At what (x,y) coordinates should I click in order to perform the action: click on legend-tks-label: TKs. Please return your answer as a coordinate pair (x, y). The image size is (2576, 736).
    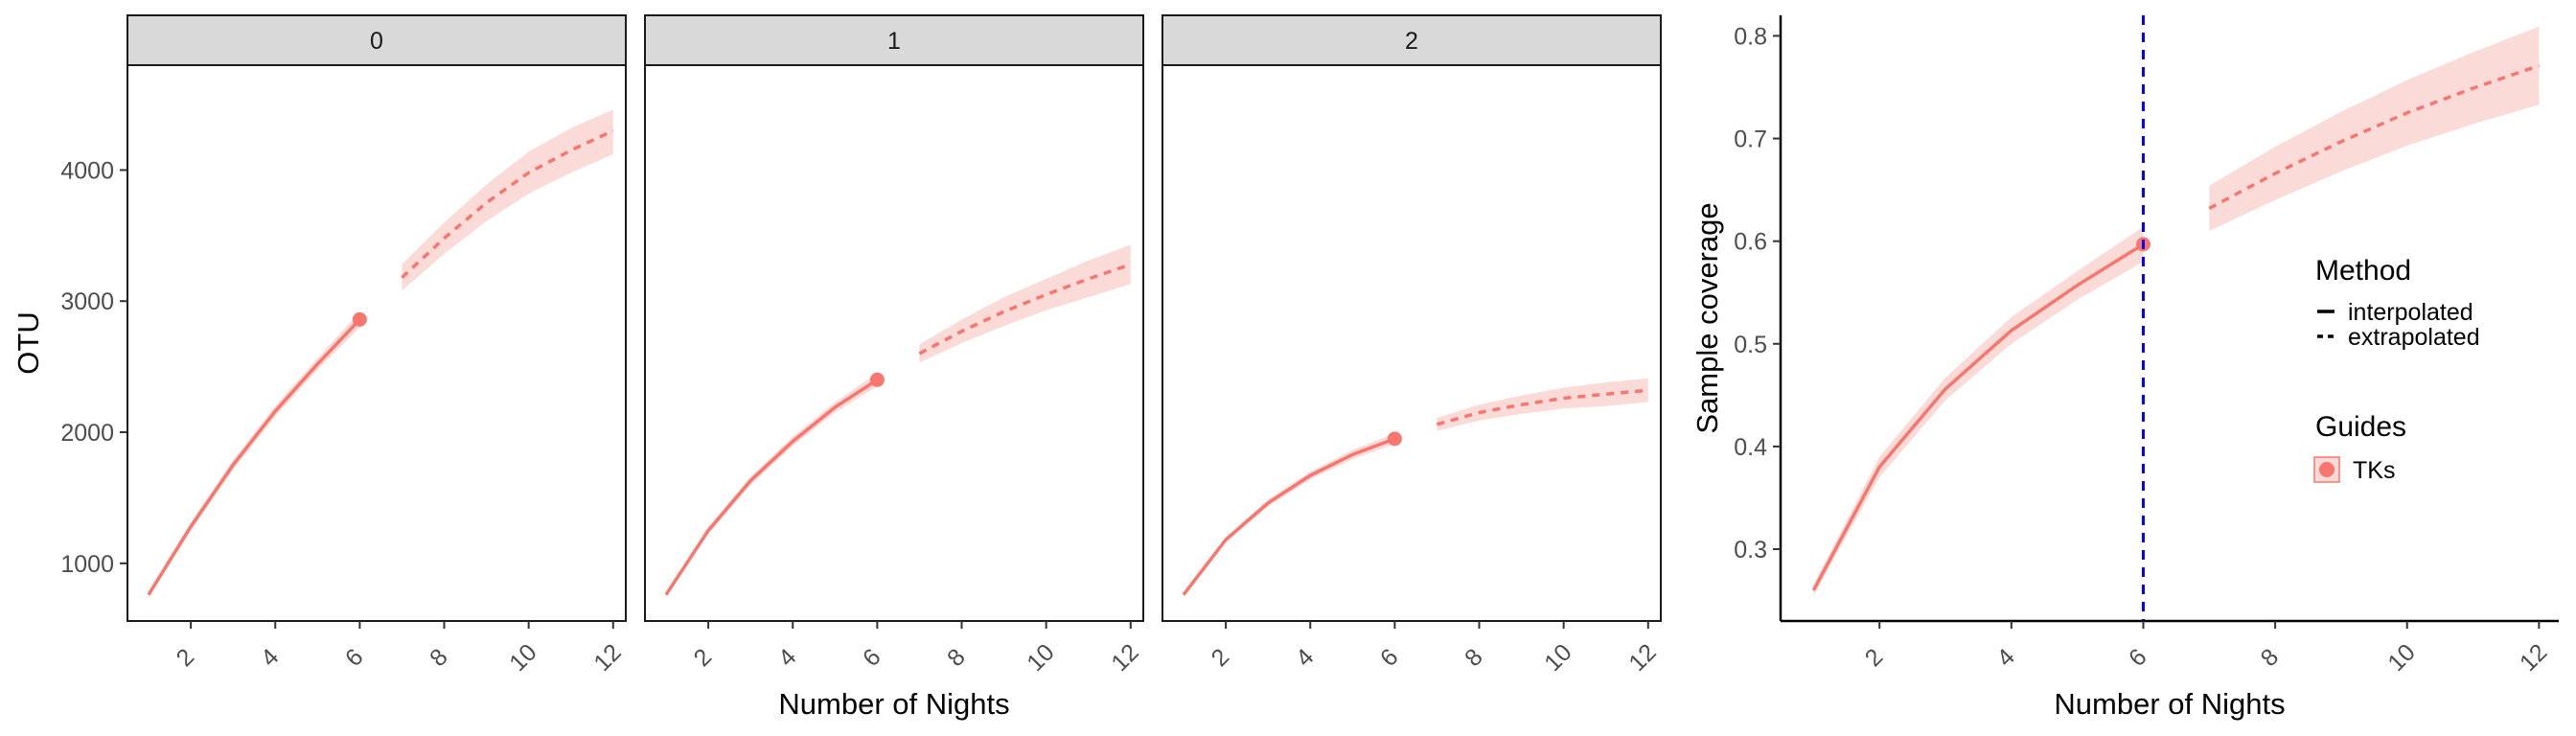
    Looking at the image, I should click on (2374, 470).